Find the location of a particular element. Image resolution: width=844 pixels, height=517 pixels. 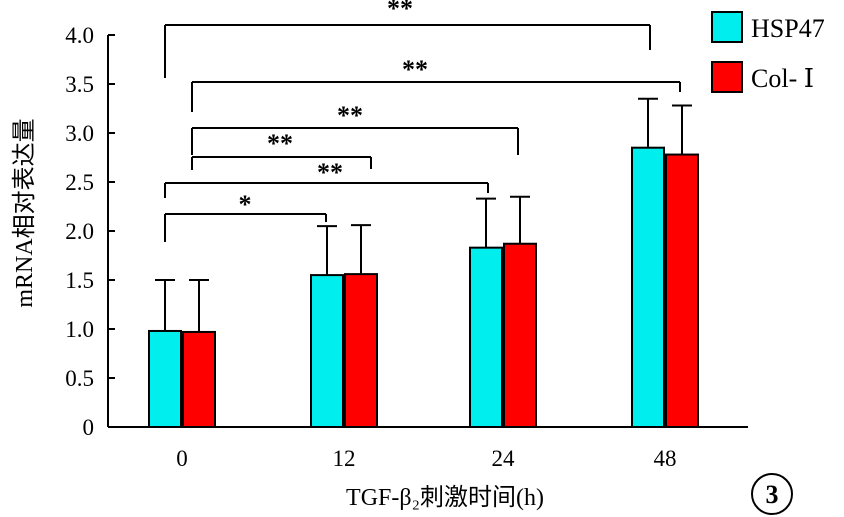

x-tick-label: 0 is located at coordinates (182, 458).